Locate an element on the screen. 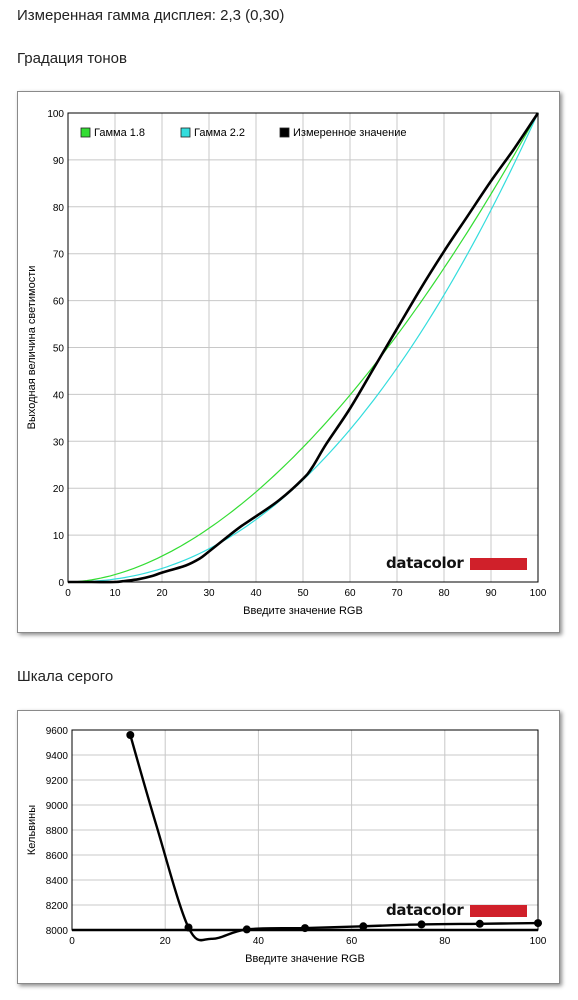 This screenshot has width=578, height=1000. y-tick-label: 0 is located at coordinates (61, 583).